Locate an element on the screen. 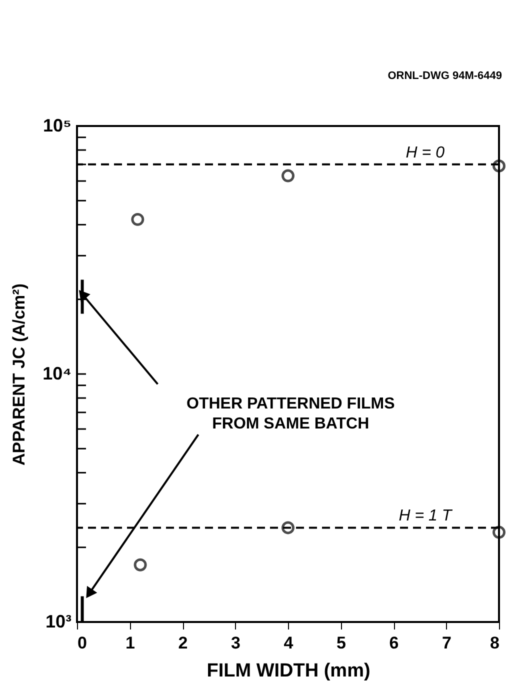  text: ORNL-DWG 94M-6449 is located at coordinates (445, 76).